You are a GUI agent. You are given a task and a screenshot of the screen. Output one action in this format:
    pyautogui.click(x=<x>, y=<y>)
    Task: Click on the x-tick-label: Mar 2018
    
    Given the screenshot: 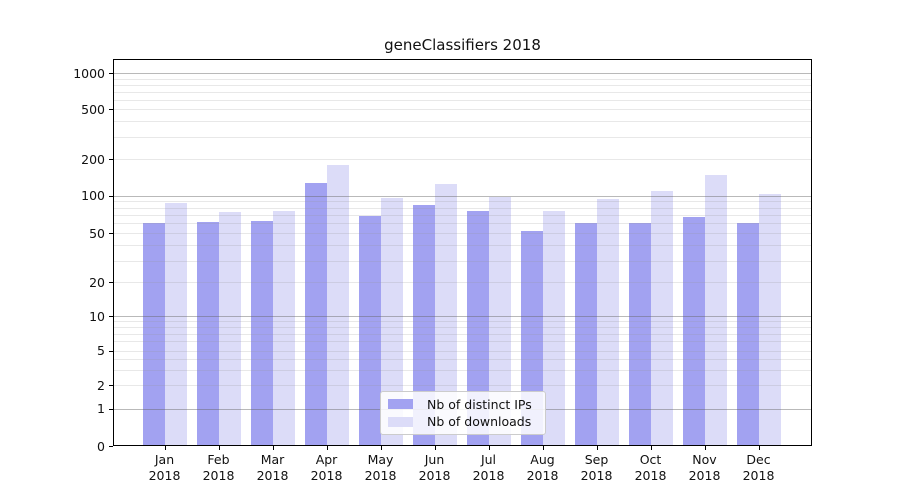 What is the action you would take?
    pyautogui.click(x=273, y=468)
    